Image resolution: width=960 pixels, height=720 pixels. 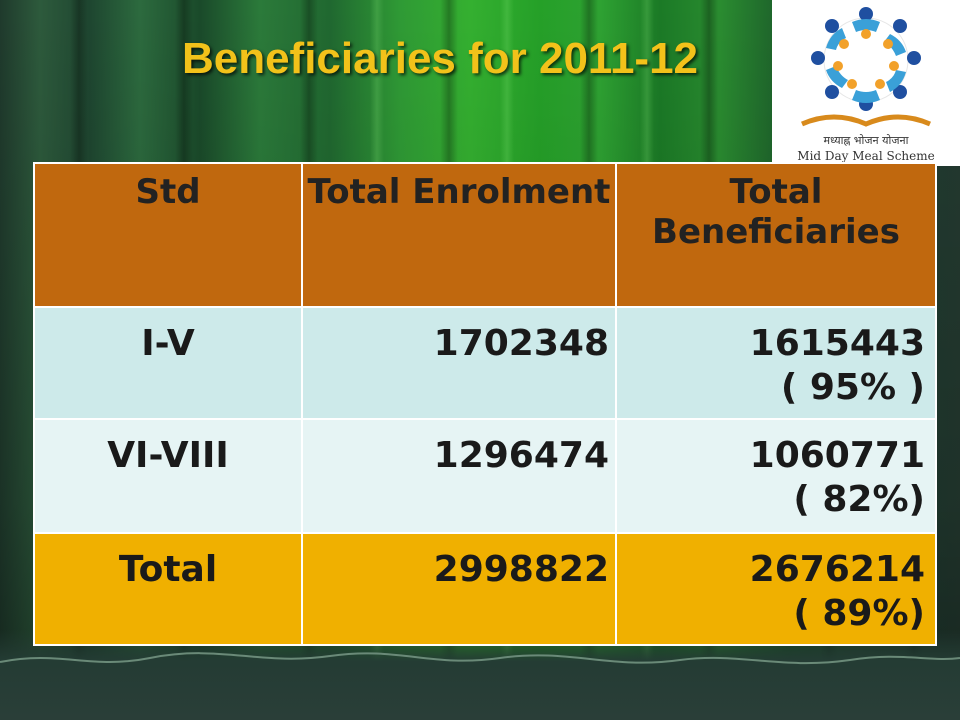 I want to click on header-total-beneficiaries: Total Beneficiaries, so click(x=776, y=235).